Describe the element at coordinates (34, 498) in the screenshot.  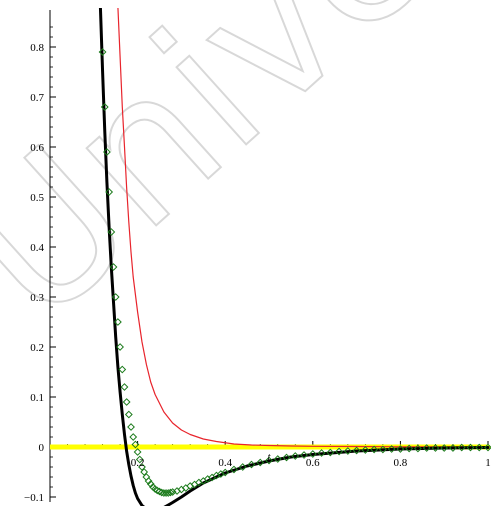
I see `y-tick-label: −0.1` at that location.